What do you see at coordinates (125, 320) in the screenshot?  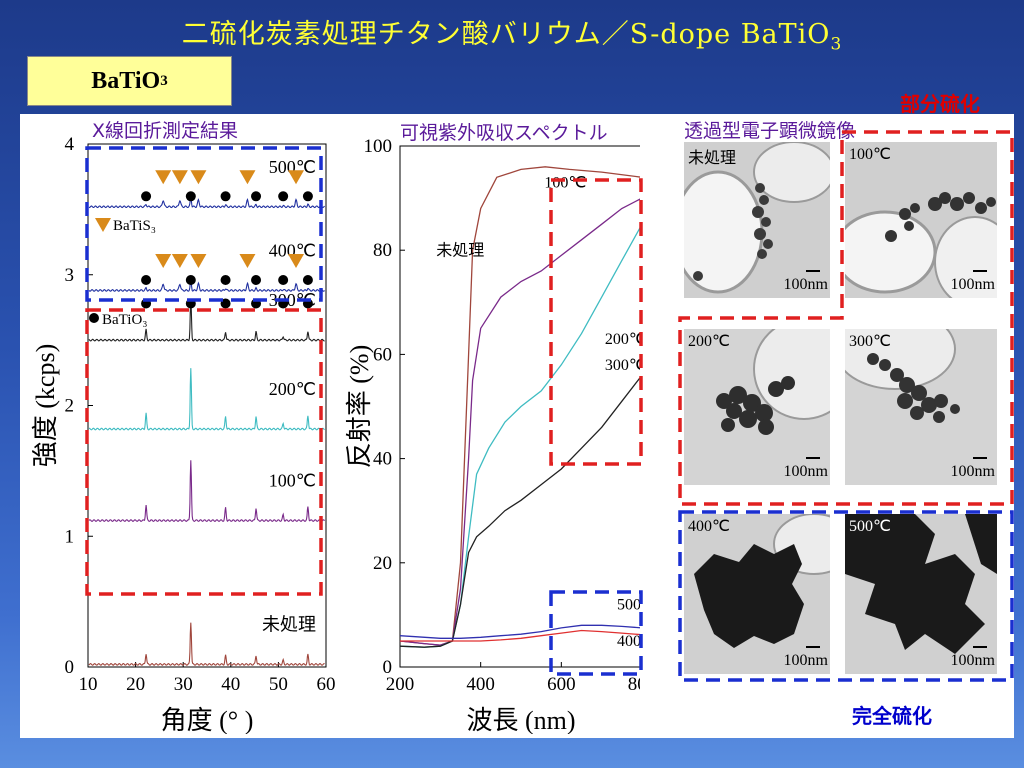 I see `legend-batio3-label: BaTiO₃` at bounding box center [125, 320].